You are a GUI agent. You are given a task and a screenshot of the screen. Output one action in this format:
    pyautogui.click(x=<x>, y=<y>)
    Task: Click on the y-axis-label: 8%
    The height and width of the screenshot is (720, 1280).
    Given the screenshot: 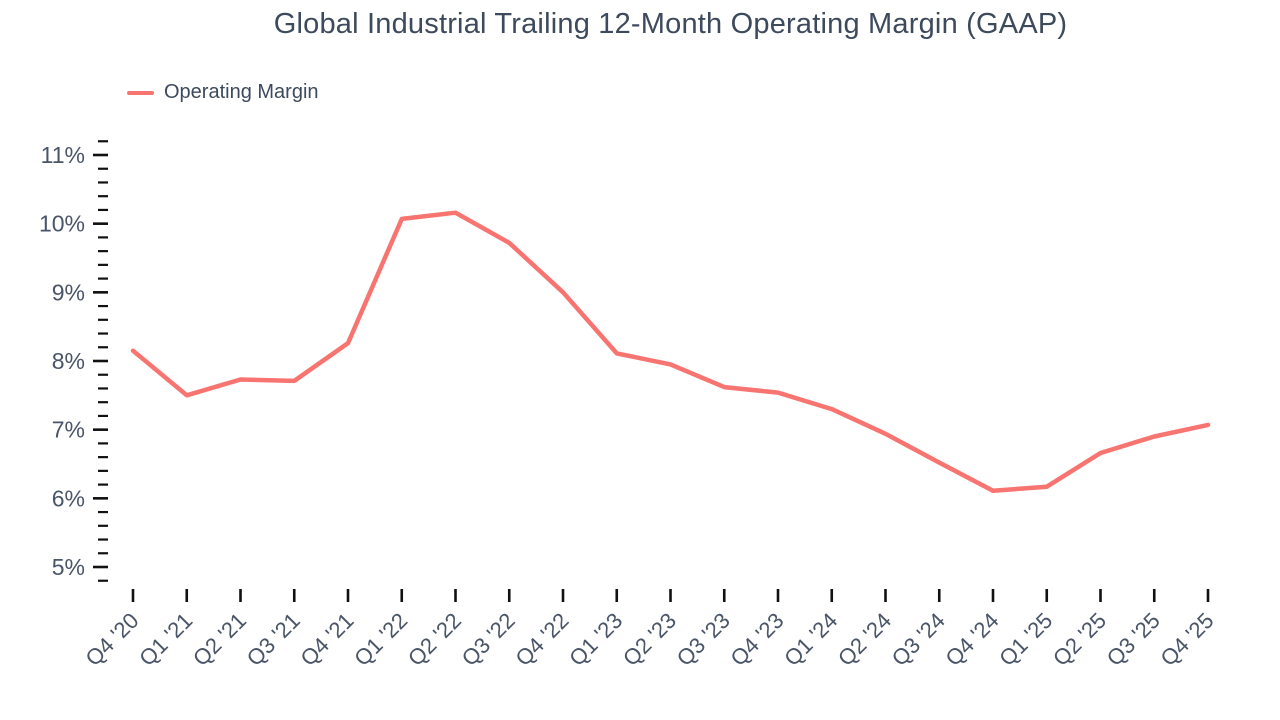 What is the action you would take?
    pyautogui.click(x=68, y=361)
    